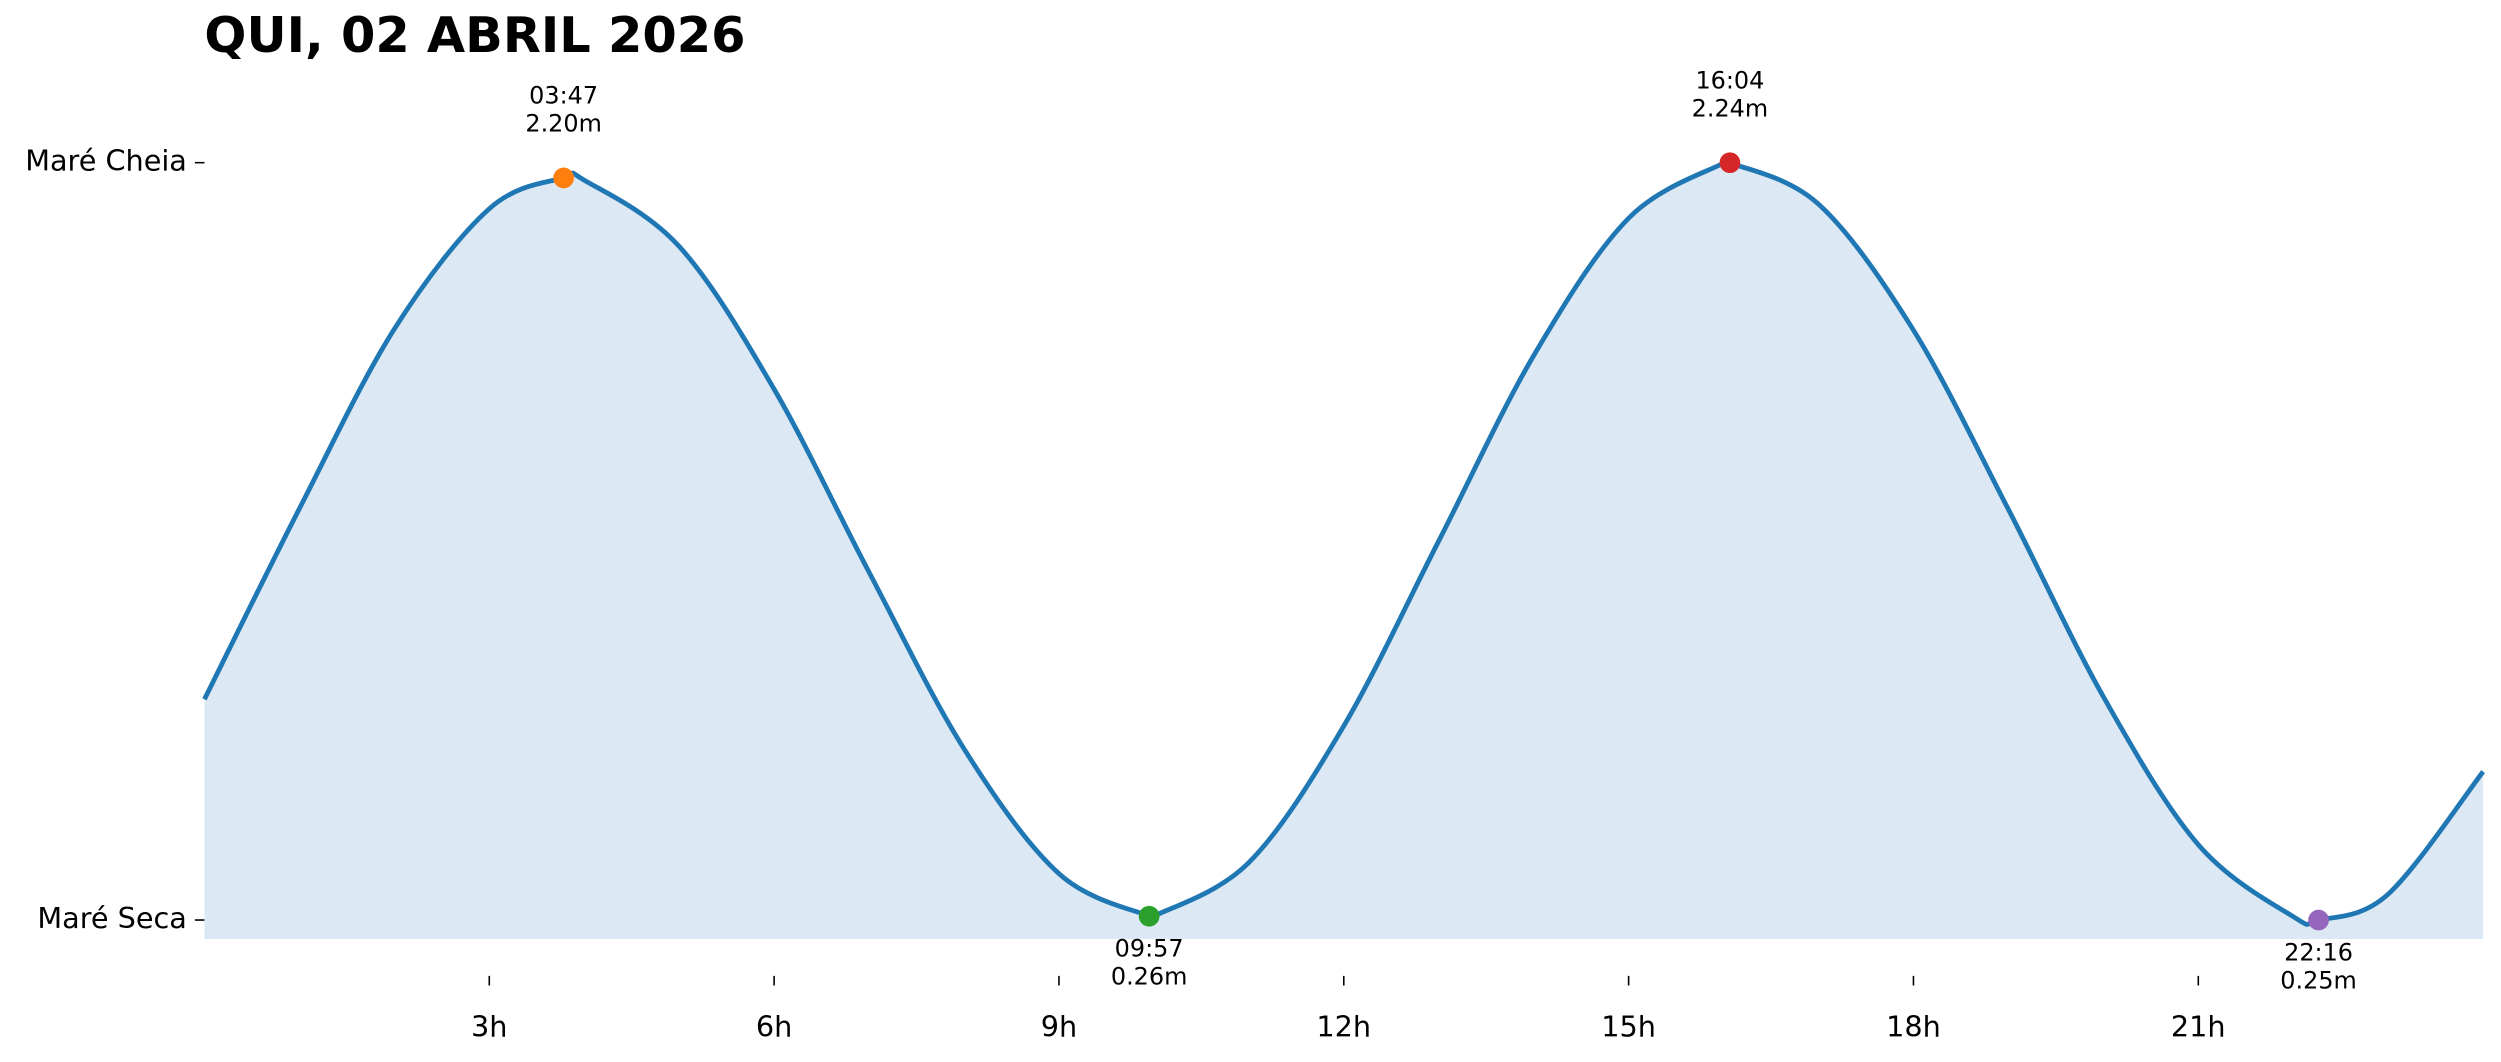 Image resolution: width=2501 pixels, height=1062 pixels. I want to click on extreme-height: 0.26m, so click(1149, 977).